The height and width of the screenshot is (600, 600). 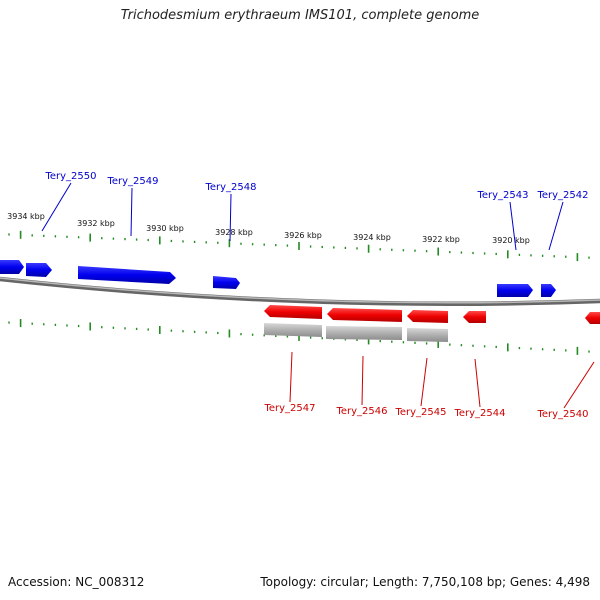 I want to click on tick-label: 3924 kbp, so click(x=372, y=237).